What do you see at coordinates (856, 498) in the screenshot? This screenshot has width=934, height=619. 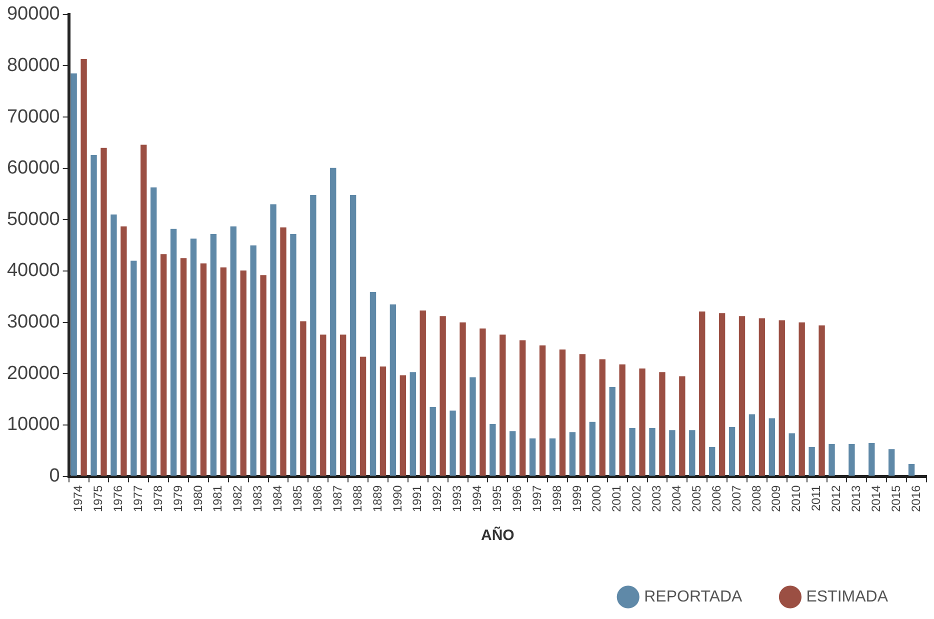 I see `x-tick-label: 2013` at bounding box center [856, 498].